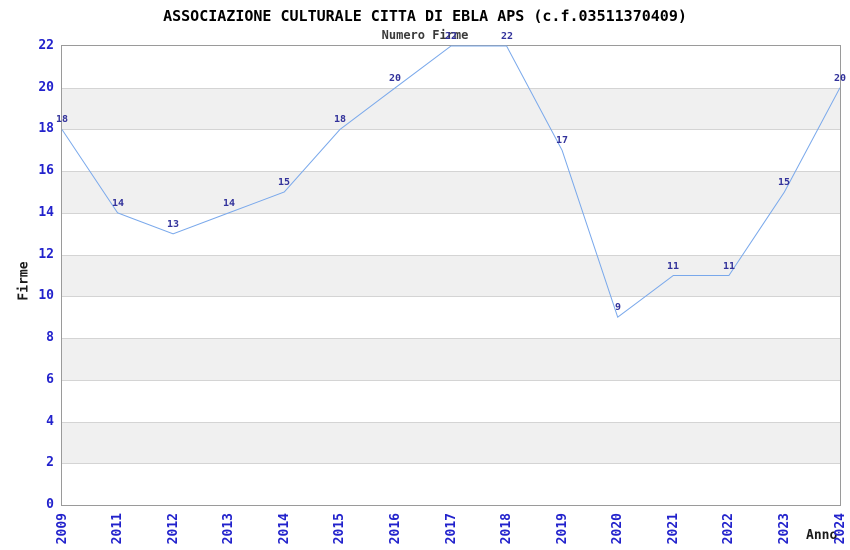 Image resolution: width=850 pixels, height=550 pixels. What do you see at coordinates (173, 529) in the screenshot?
I see `x-tick-label: 2012` at bounding box center [173, 529].